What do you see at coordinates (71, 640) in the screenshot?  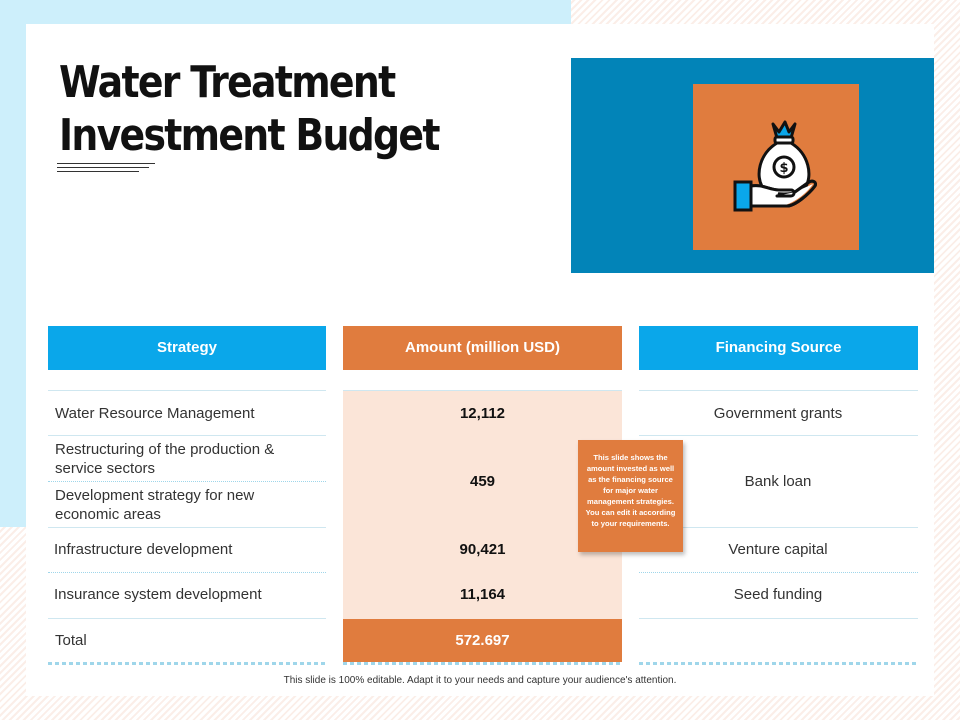 I see `total-label: Total` at bounding box center [71, 640].